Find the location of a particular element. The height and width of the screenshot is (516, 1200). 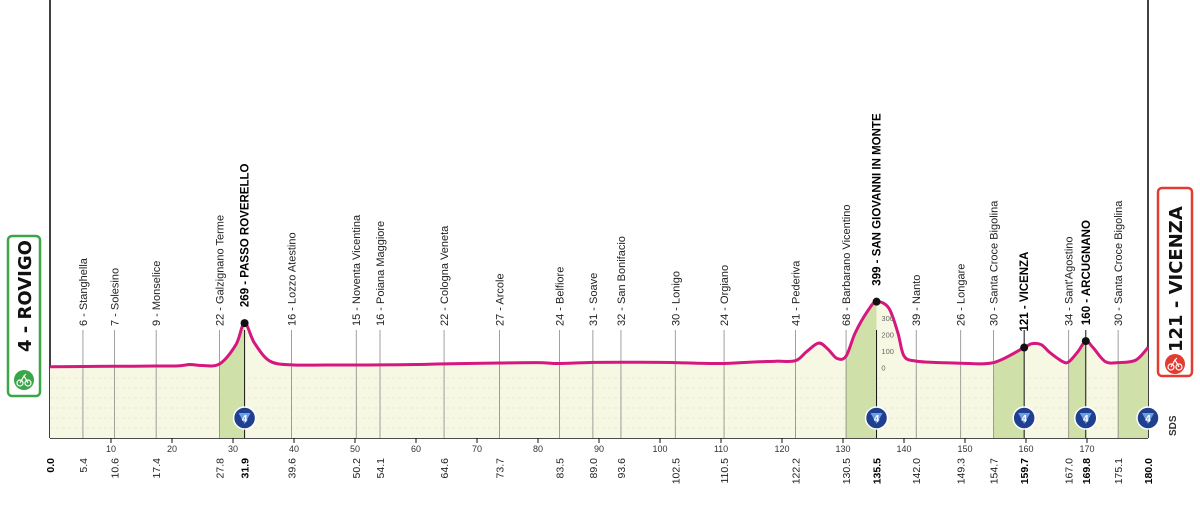

distance-label: 89.0 is located at coordinates (594, 468).